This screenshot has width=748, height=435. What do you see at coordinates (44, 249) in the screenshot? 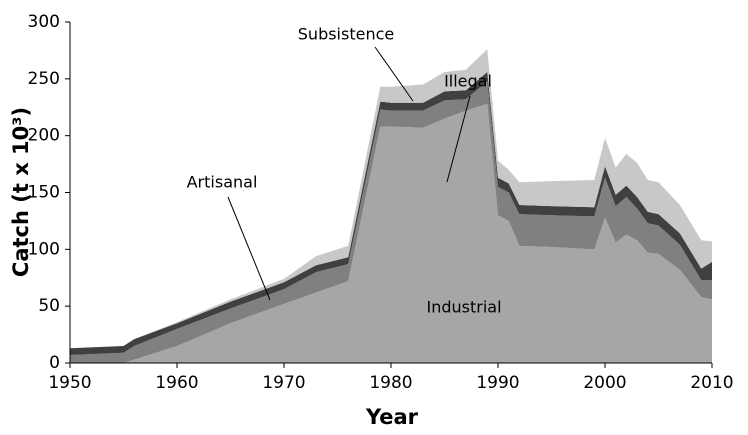
I see `y-tick-label: 100` at bounding box center [44, 249].